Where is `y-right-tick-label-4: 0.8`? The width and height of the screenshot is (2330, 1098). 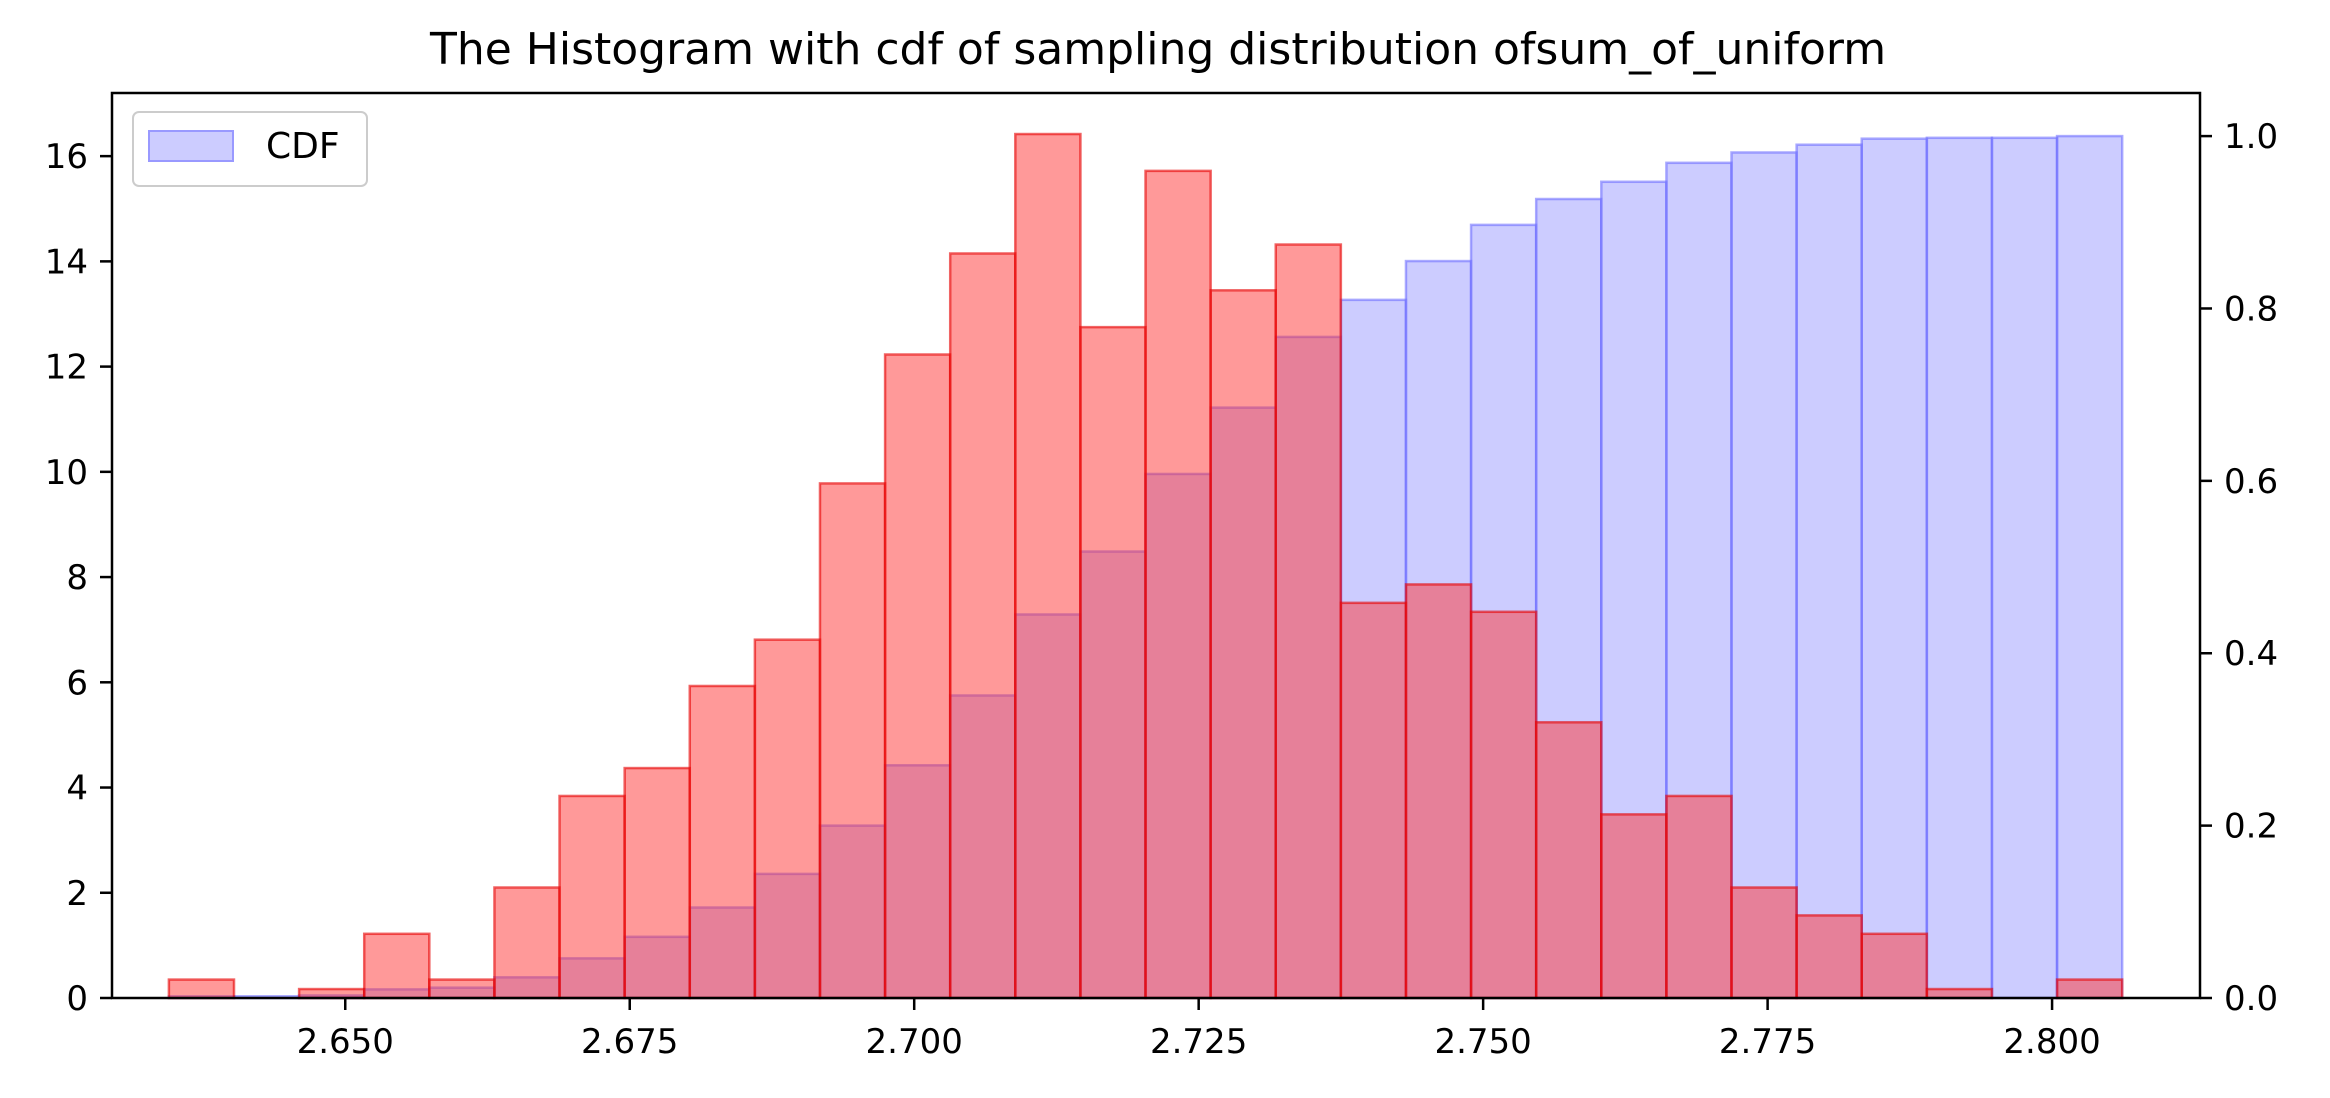
y-right-tick-label-4: 0.8 is located at coordinates (2251, 309).